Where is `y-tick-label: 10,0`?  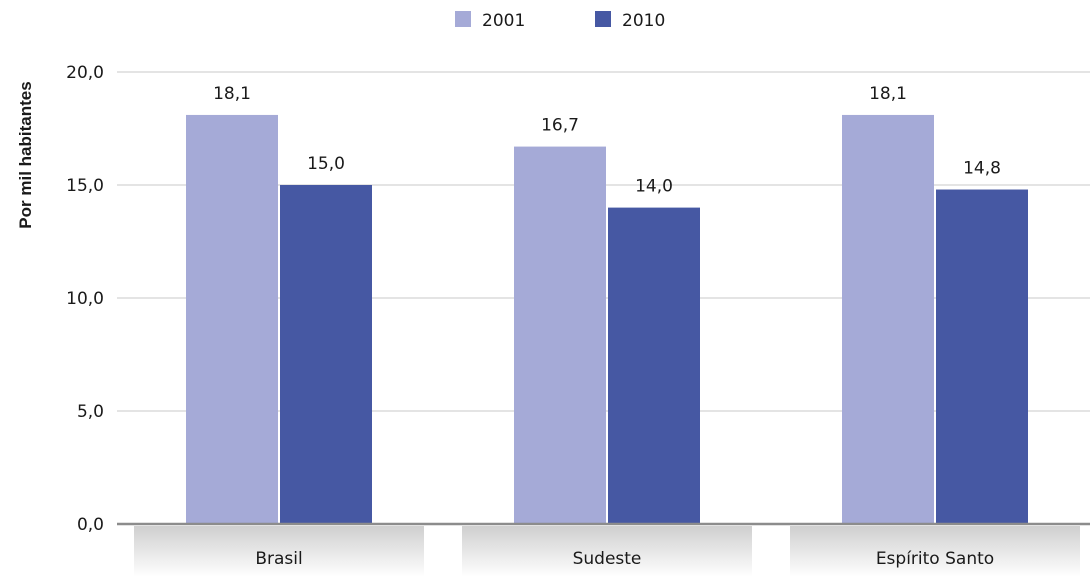
y-tick-label: 10,0 is located at coordinates (85, 299).